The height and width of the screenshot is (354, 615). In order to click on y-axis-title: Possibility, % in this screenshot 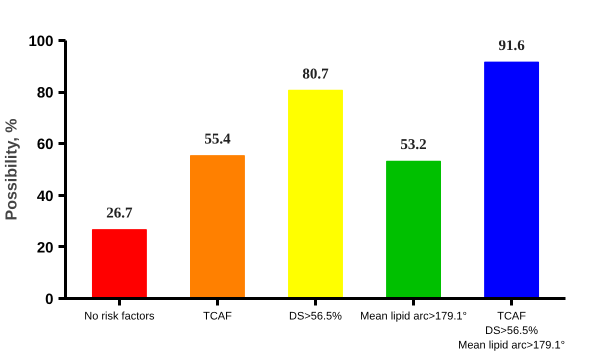, I will do `click(11, 169)`.